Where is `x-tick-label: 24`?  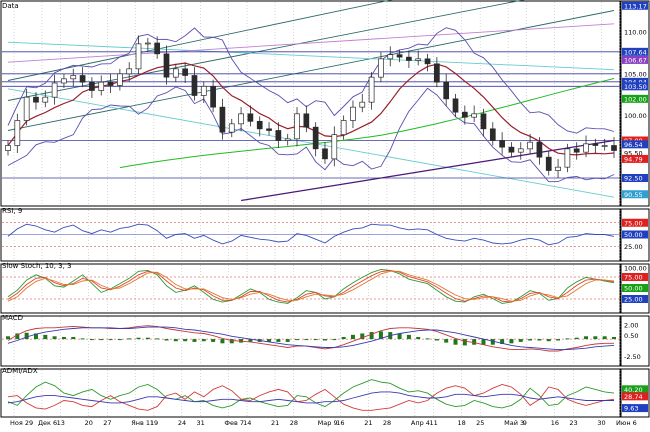 x-tick-label: 24 is located at coordinates (182, 423).